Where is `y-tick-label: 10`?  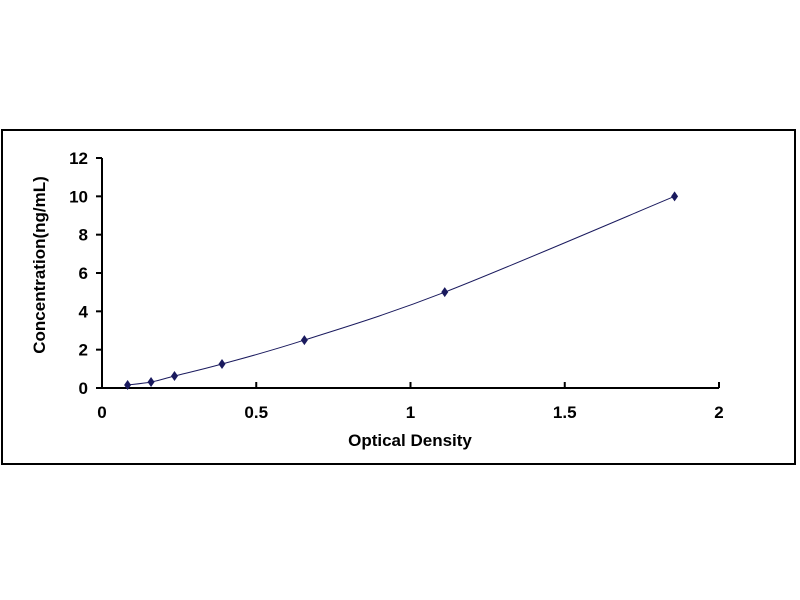
y-tick-label: 10 is located at coordinates (78, 196).